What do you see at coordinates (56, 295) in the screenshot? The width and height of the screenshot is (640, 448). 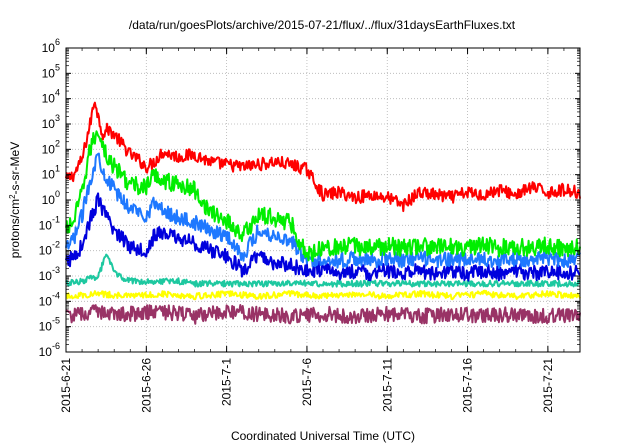 I see `y-tick-exponent: -4` at bounding box center [56, 295].